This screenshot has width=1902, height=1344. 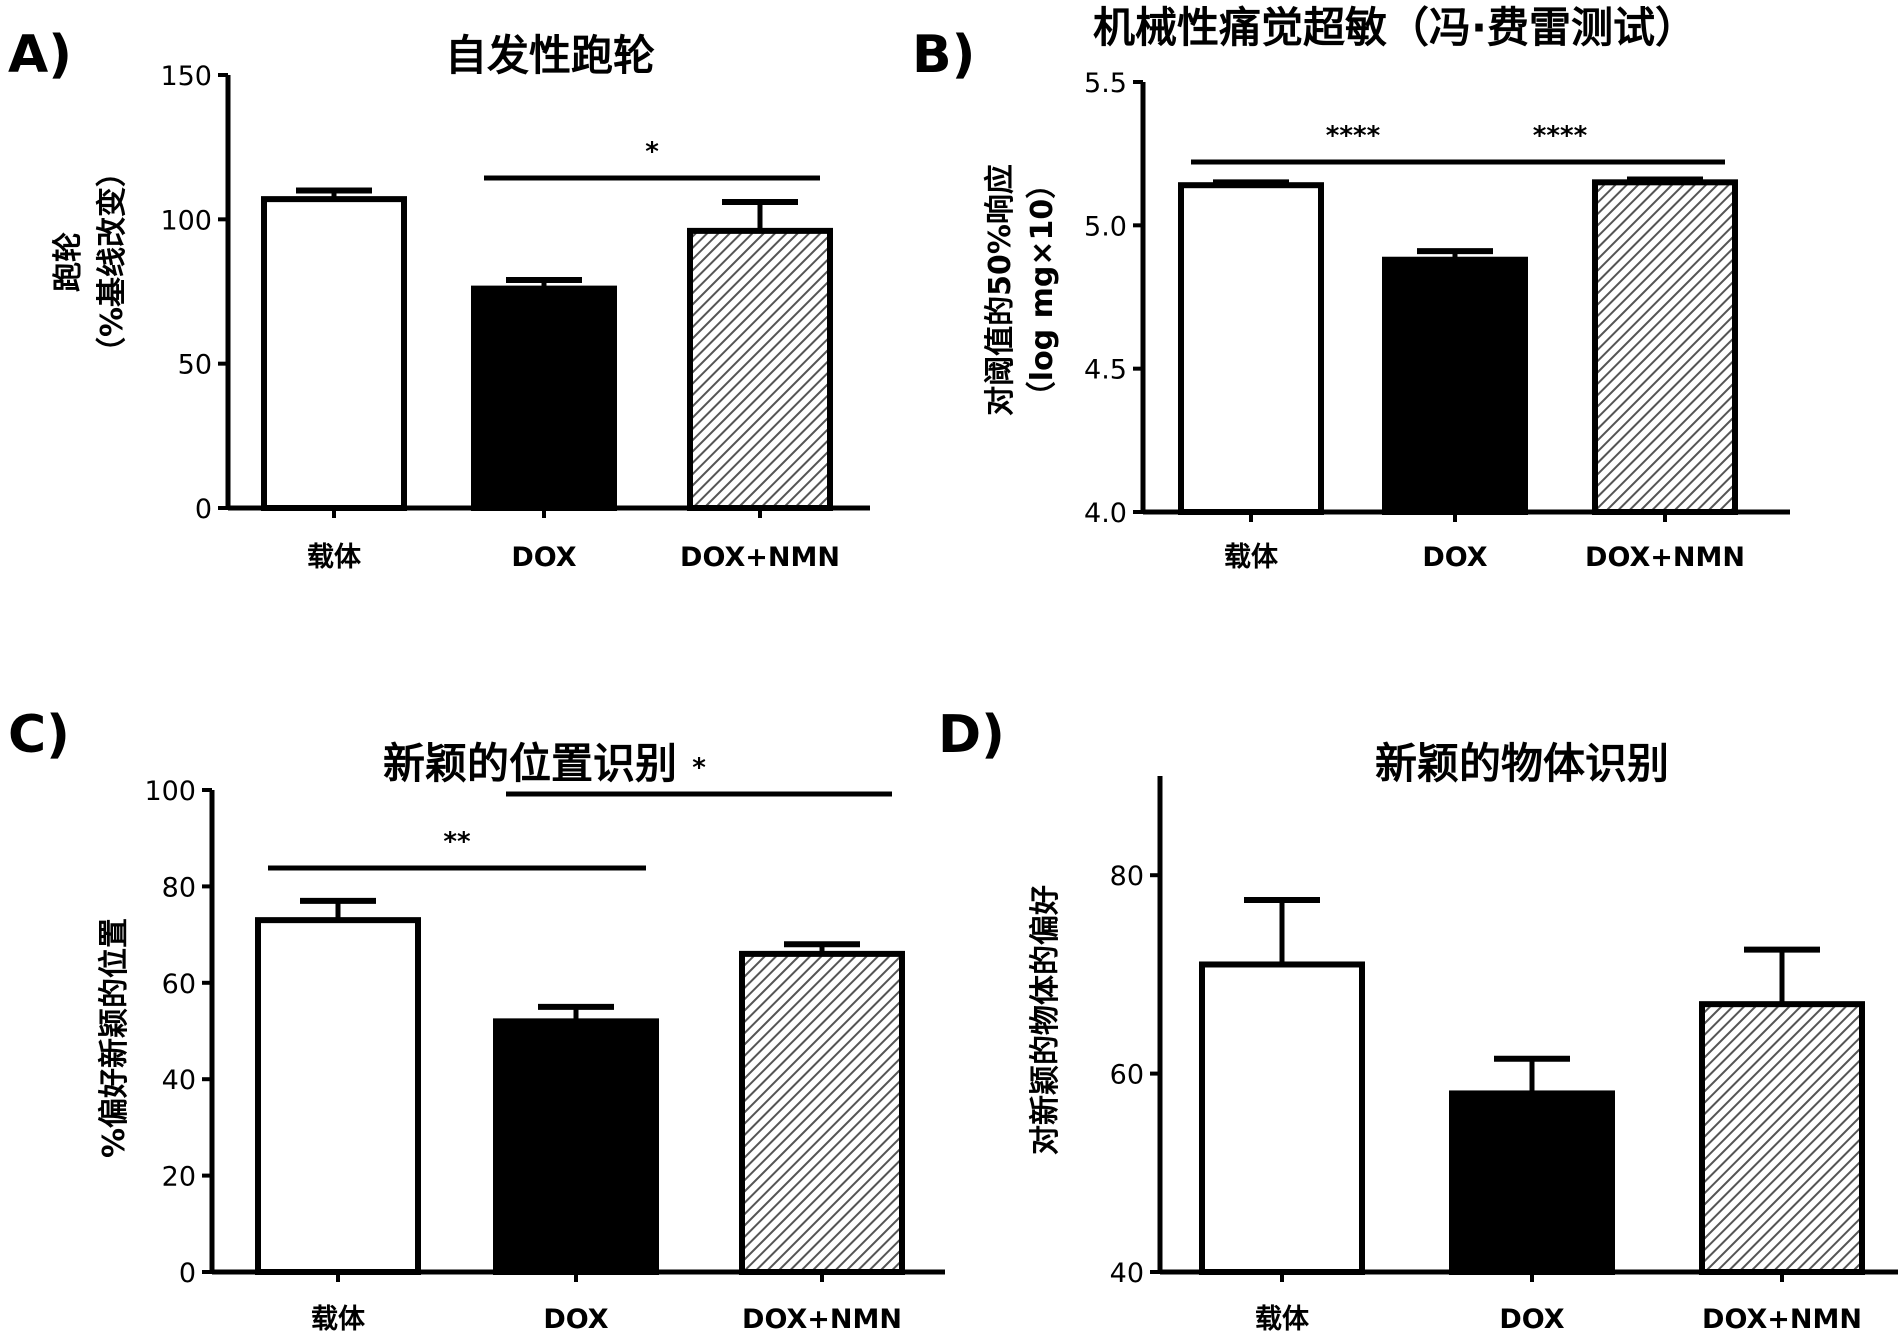 What do you see at coordinates (1353, 136) in the screenshot?
I see `significance-label-b-0: ****` at bounding box center [1353, 136].